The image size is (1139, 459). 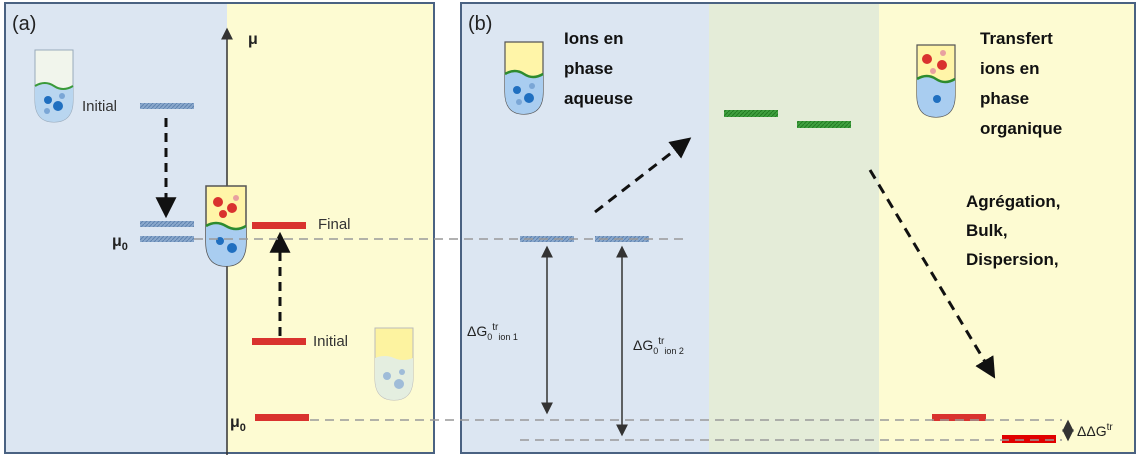 I want to click on final-label: Final, so click(x=334, y=224).